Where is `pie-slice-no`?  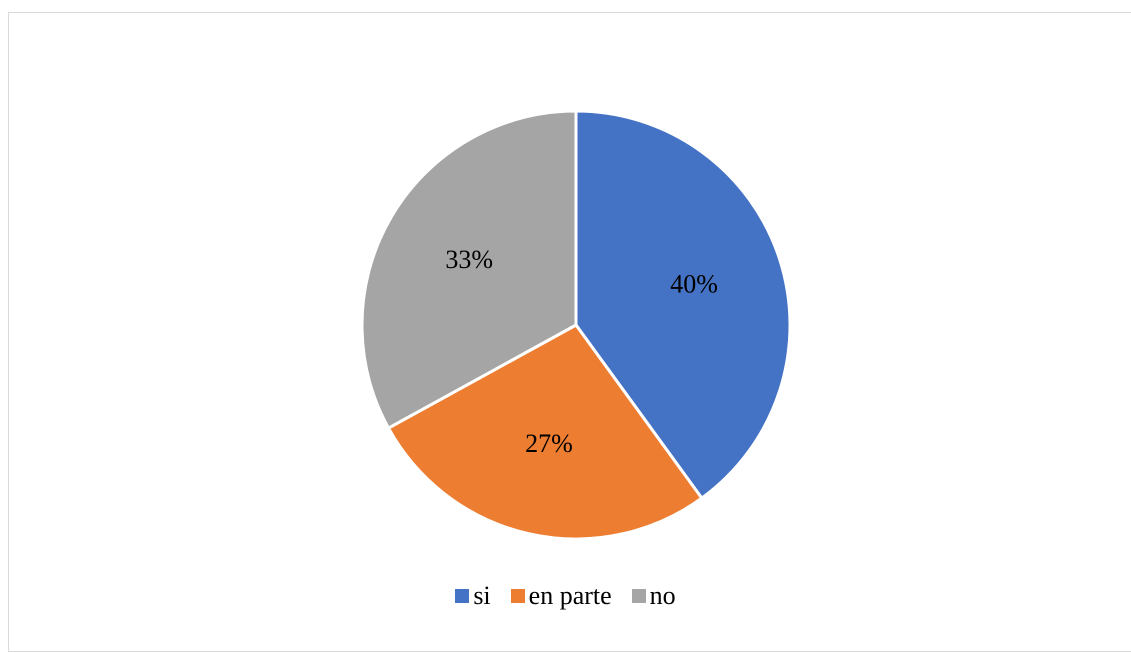
pie-slice-no is located at coordinates (469, 270).